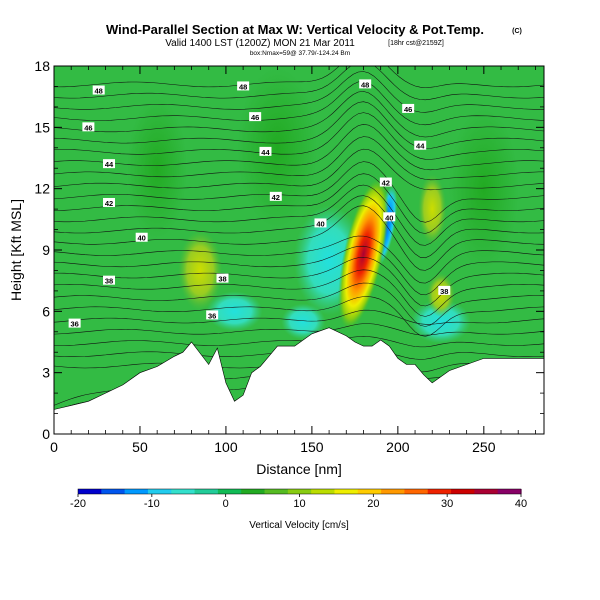 The height and width of the screenshot is (600, 600). I want to click on x-tick-label: 100, so click(226, 447).